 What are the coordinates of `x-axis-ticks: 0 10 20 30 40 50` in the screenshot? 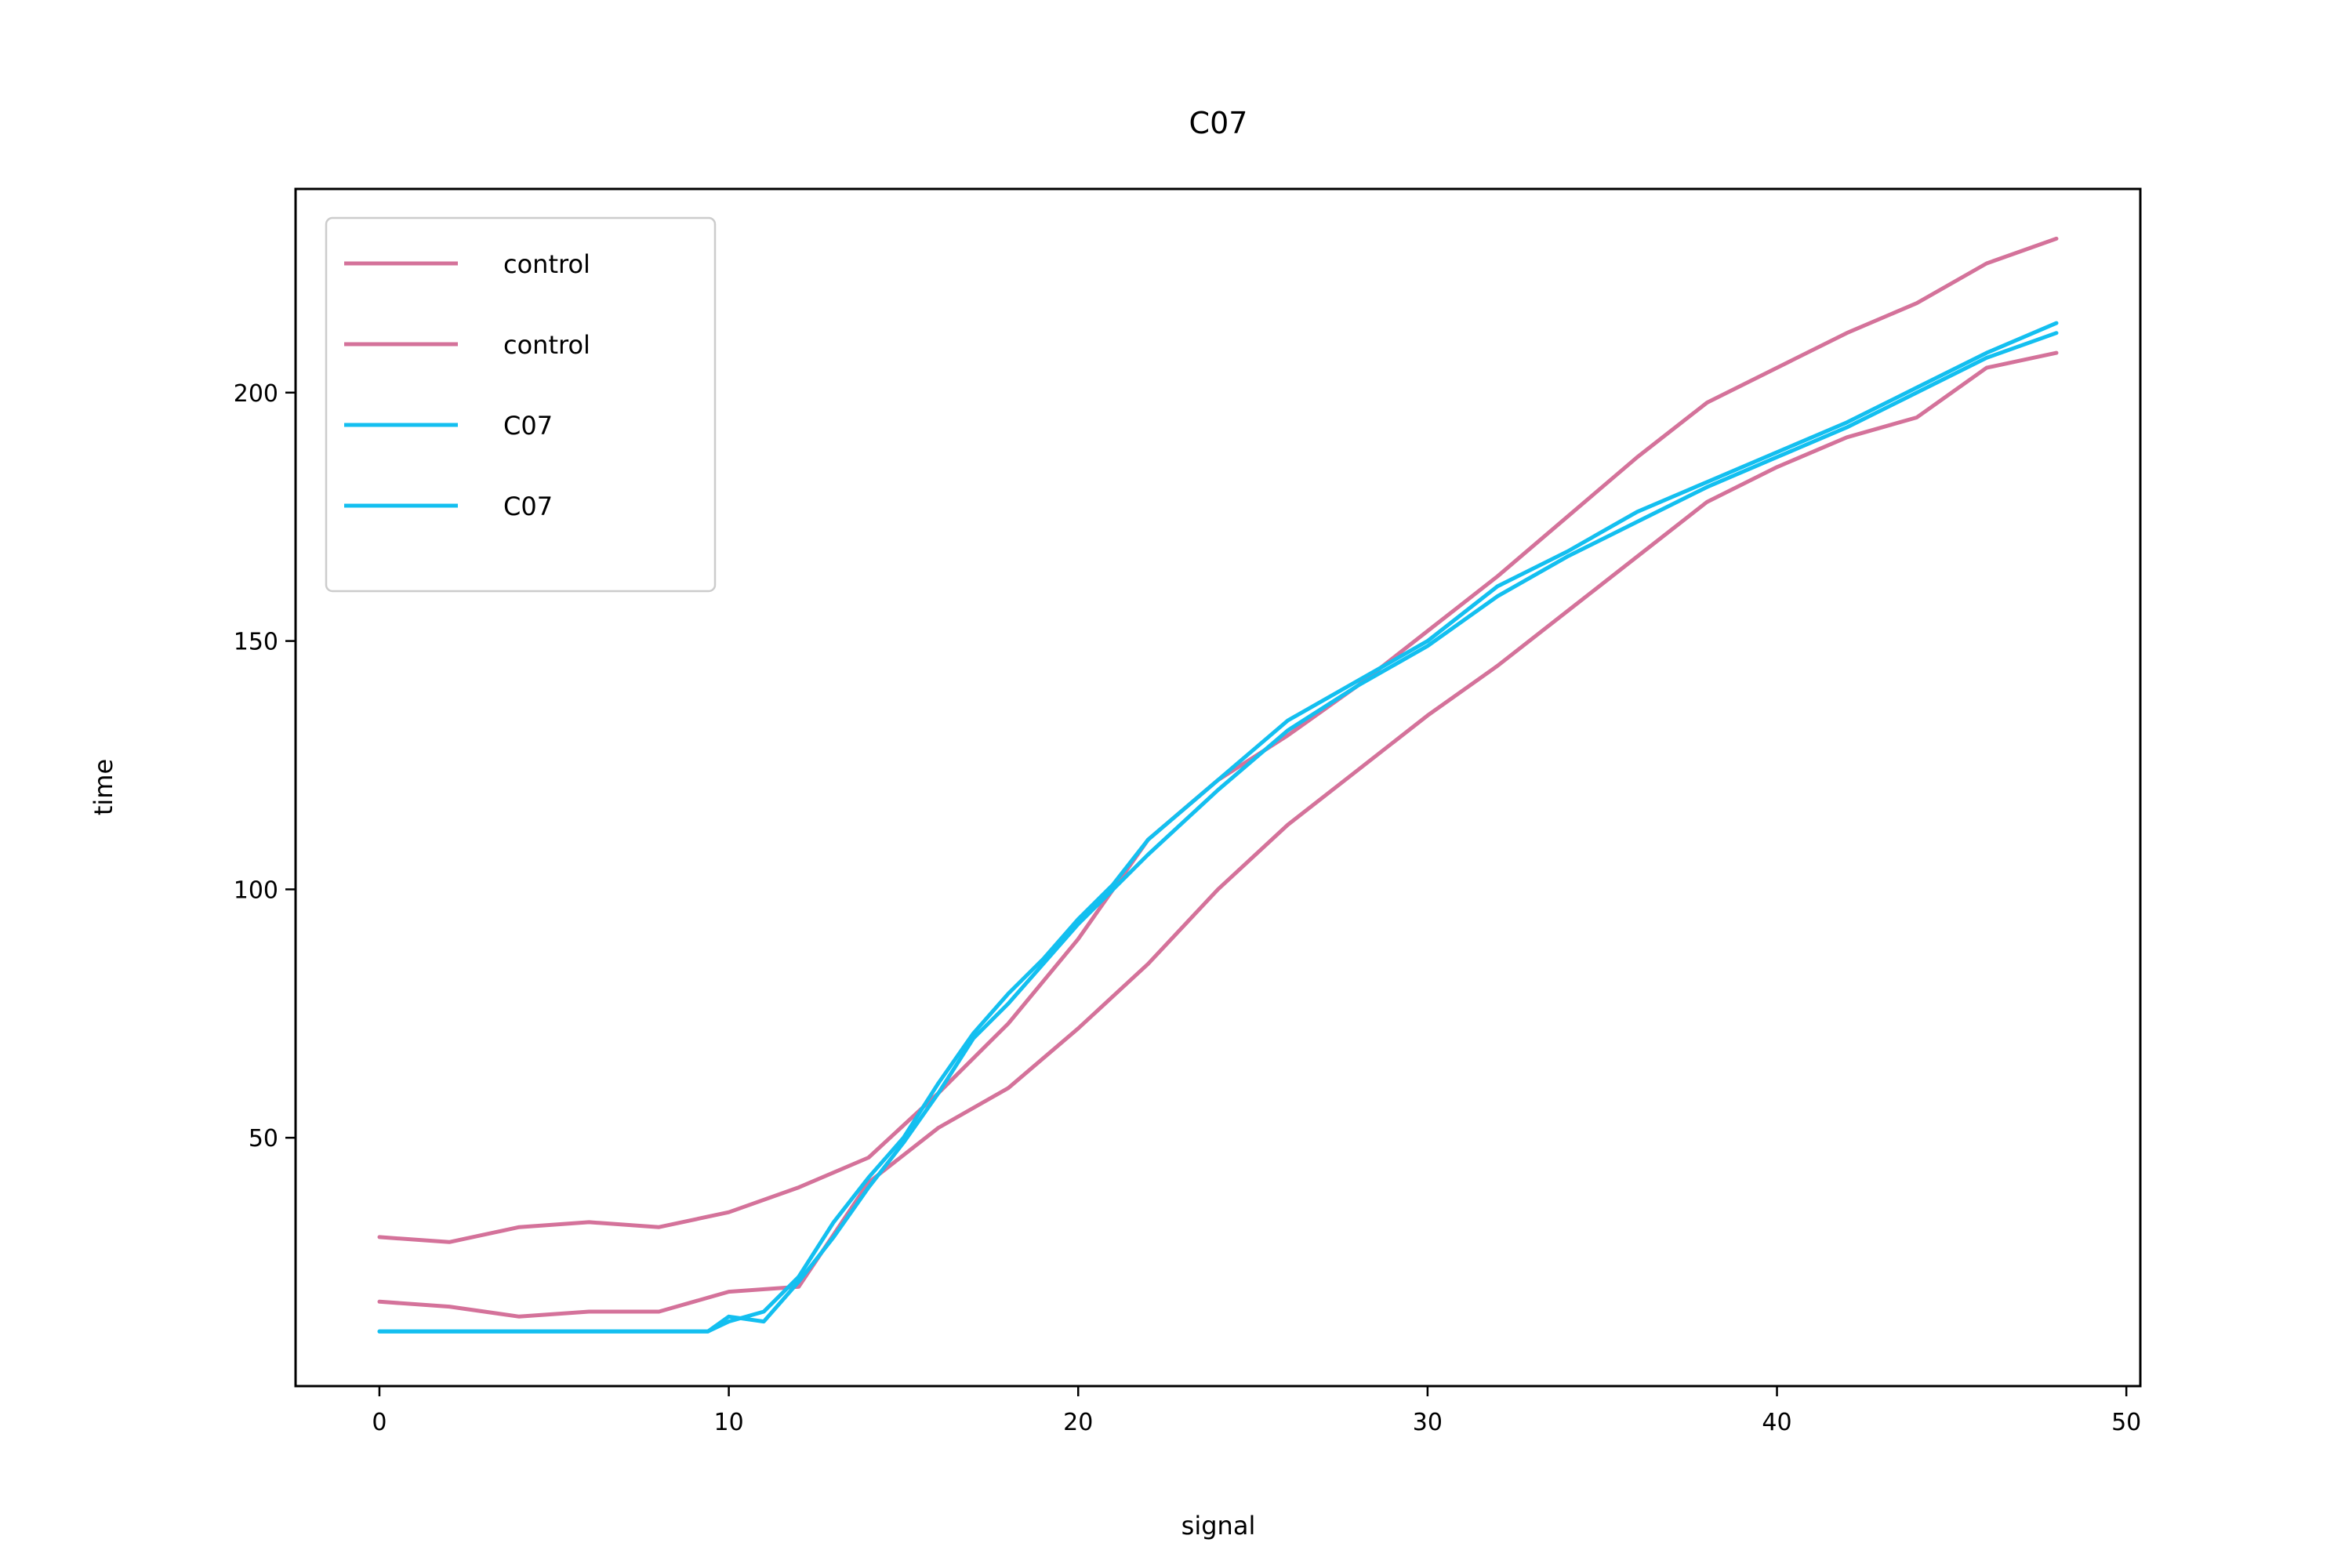 It's located at (1256, 1411).